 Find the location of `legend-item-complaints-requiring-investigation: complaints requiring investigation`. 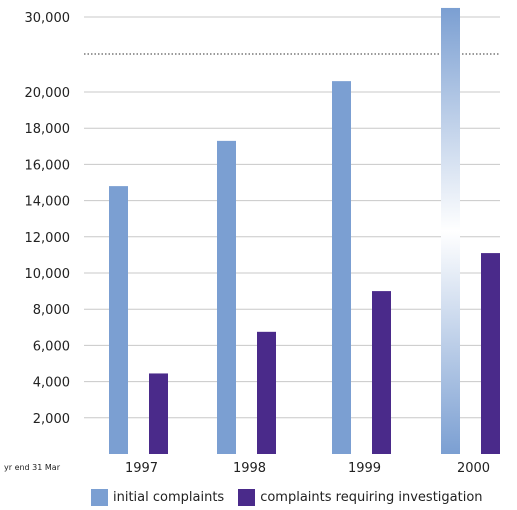

legend-item-complaints-requiring-investigation: complaints requiring investigation is located at coordinates (360, 497).